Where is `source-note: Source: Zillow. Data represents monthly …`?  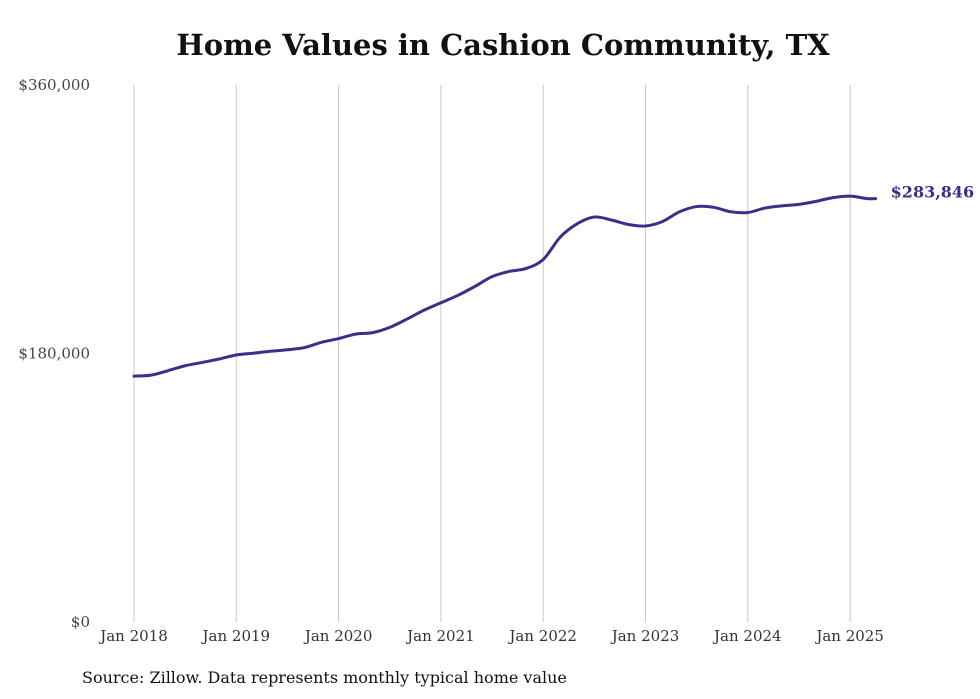
source-note: Source: Zillow. Data represents monthly … is located at coordinates (324, 677).